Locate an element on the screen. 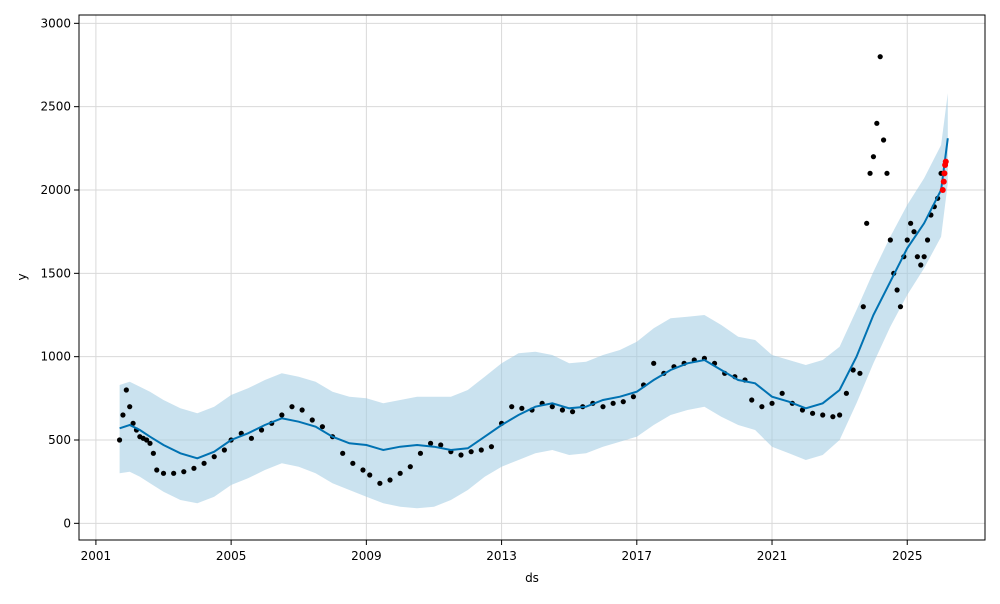 This screenshot has height=604, width=1000. x-tick-label: 2025 is located at coordinates (907, 556).